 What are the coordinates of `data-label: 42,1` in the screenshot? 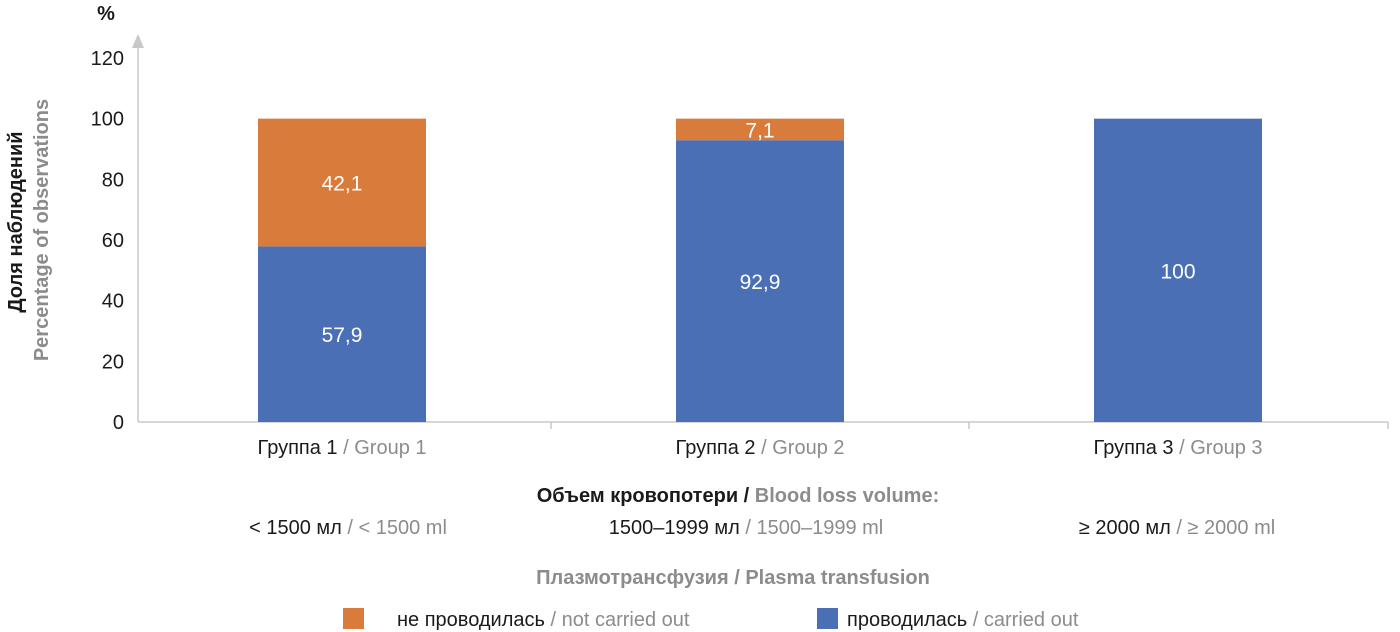 It's located at (342, 184).